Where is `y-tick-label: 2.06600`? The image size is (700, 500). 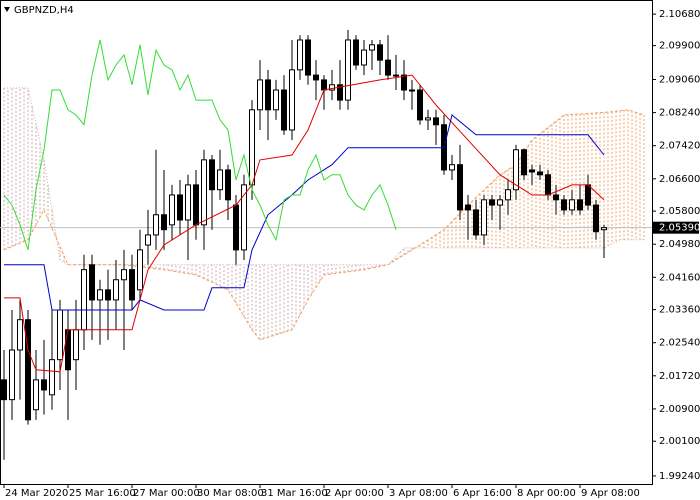
y-tick-label: 2.06600 is located at coordinates (679, 179).